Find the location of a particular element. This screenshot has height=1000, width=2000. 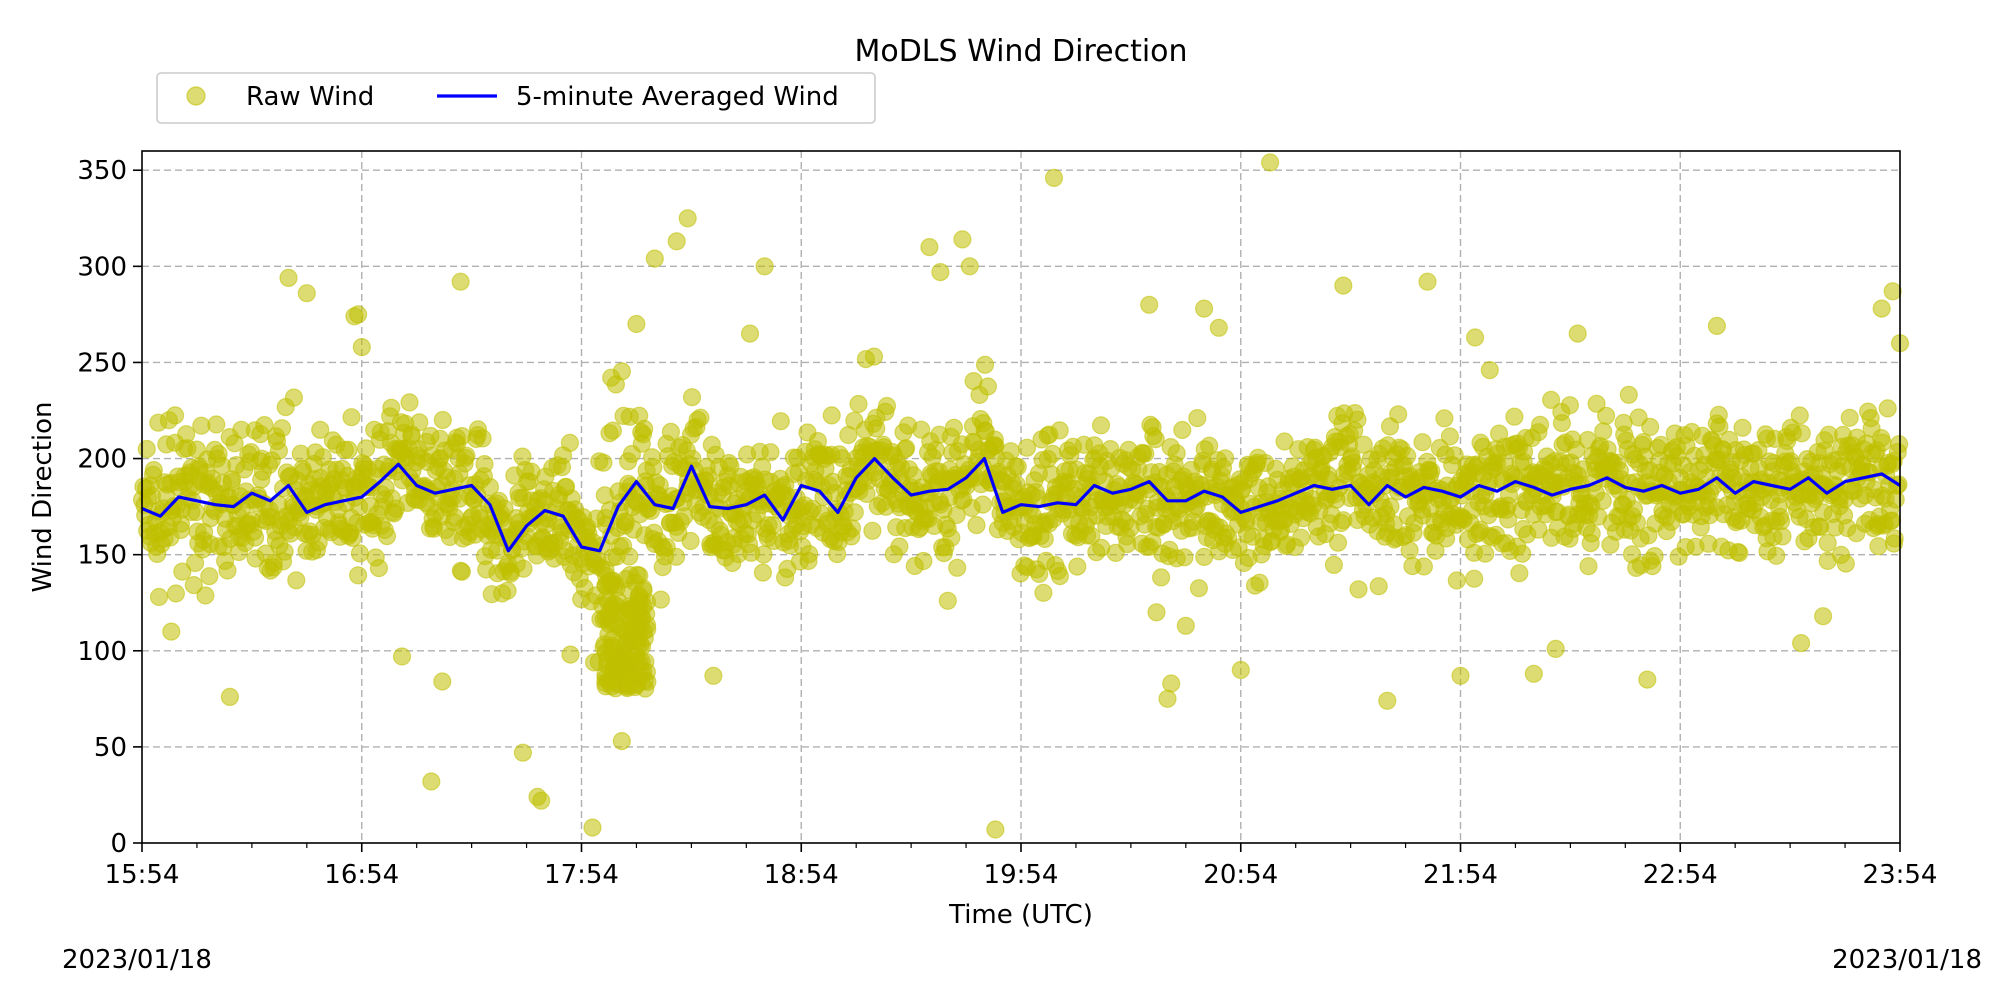

legend: Raw Wind 5-minute Averaged Wind is located at coordinates (516, 98).